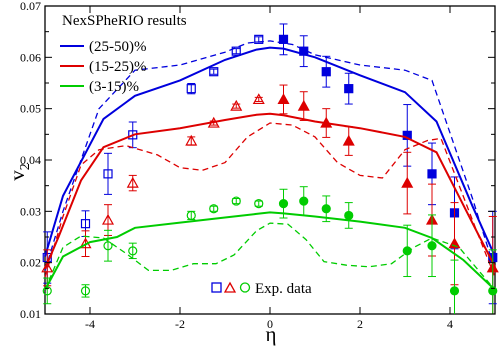  I want to click on x-tick-label: 4, so click(450, 324).